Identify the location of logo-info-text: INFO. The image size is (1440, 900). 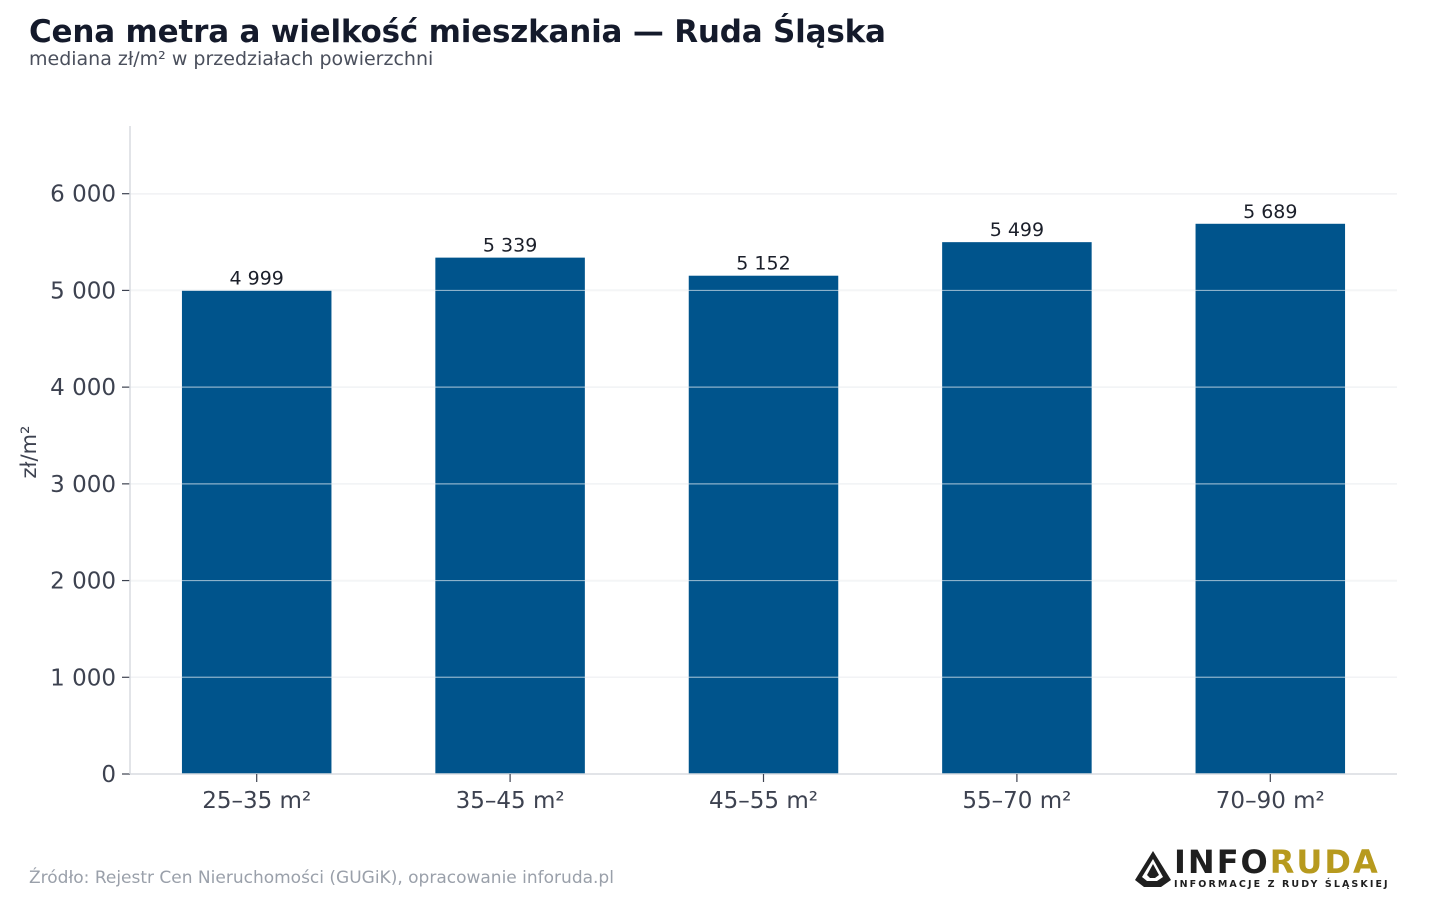
(1222, 862).